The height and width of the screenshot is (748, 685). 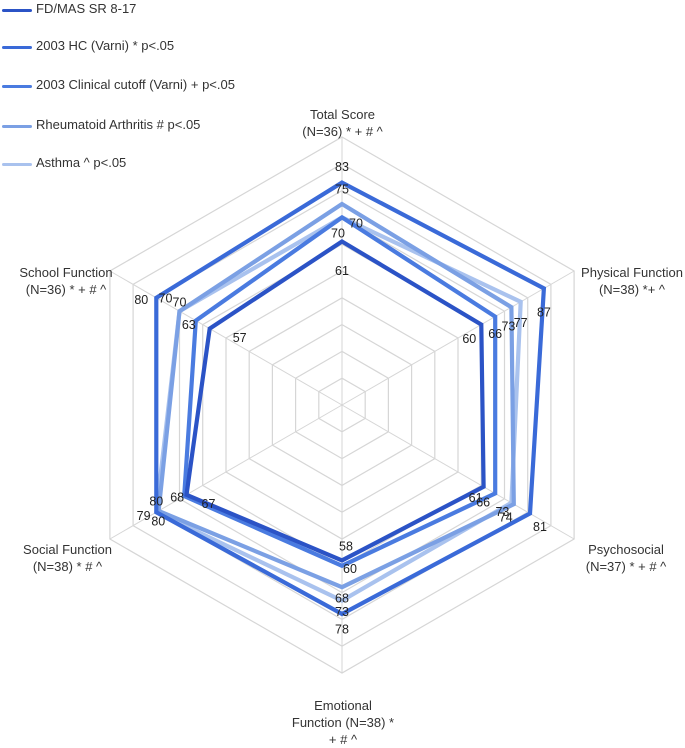 What do you see at coordinates (118, 124) in the screenshot?
I see `legend-label: Rheumatoid Arthritis # p<.05` at bounding box center [118, 124].